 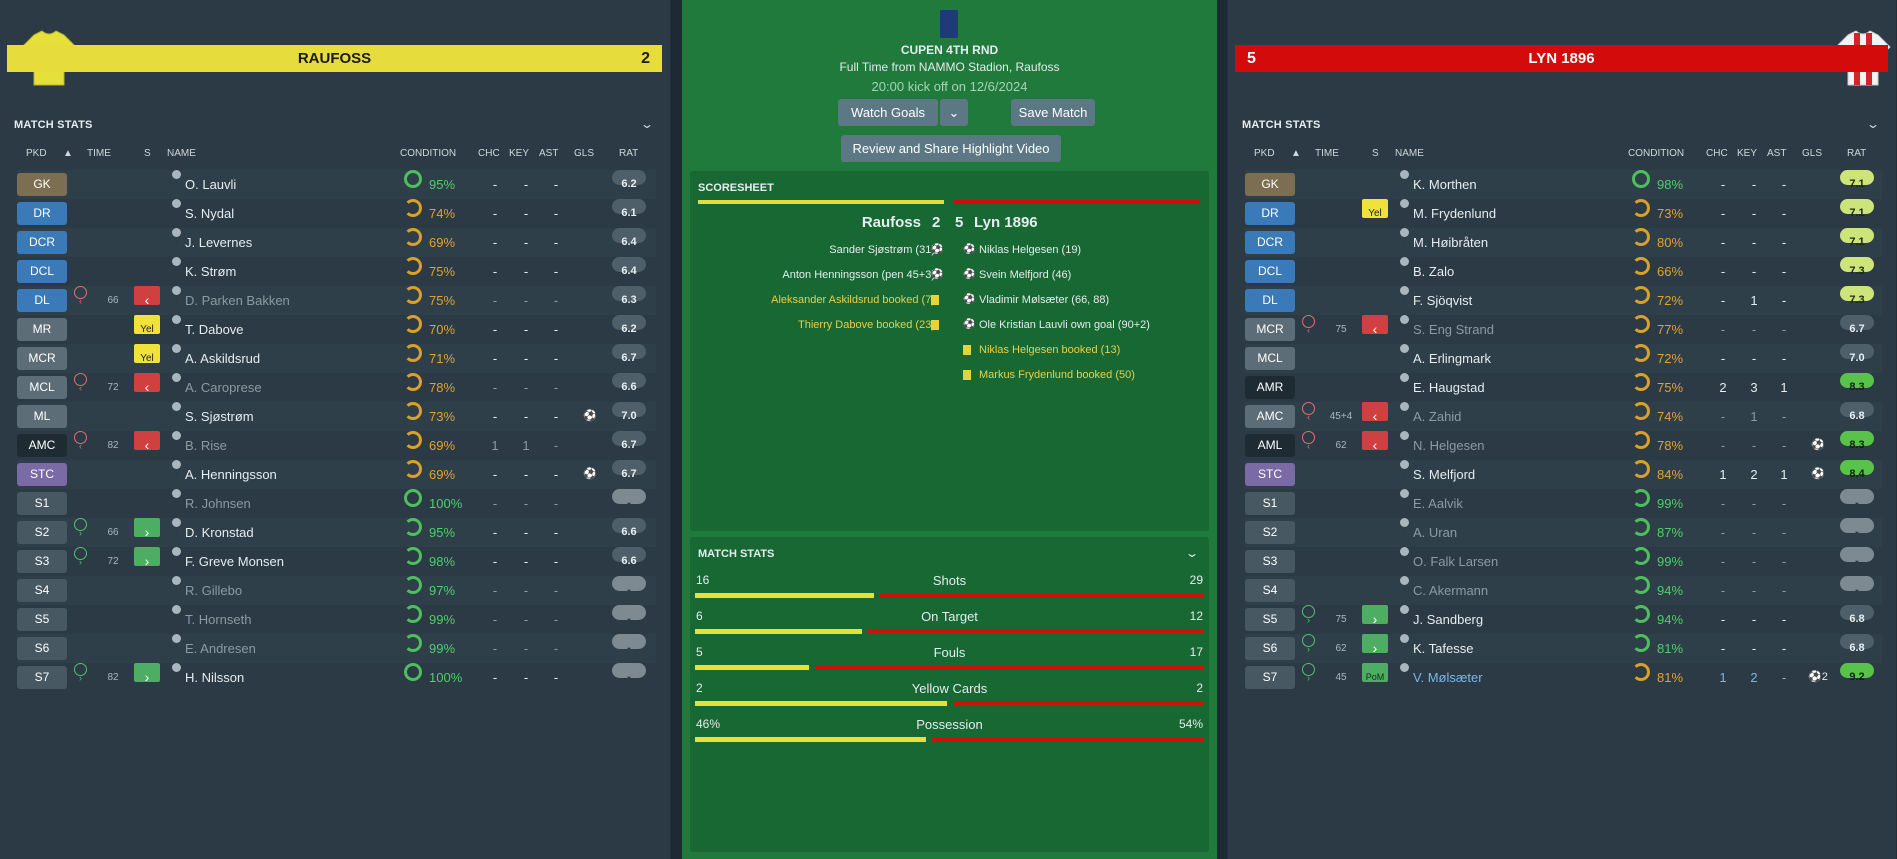 I want to click on col-rat: RAT, so click(x=1857, y=153).